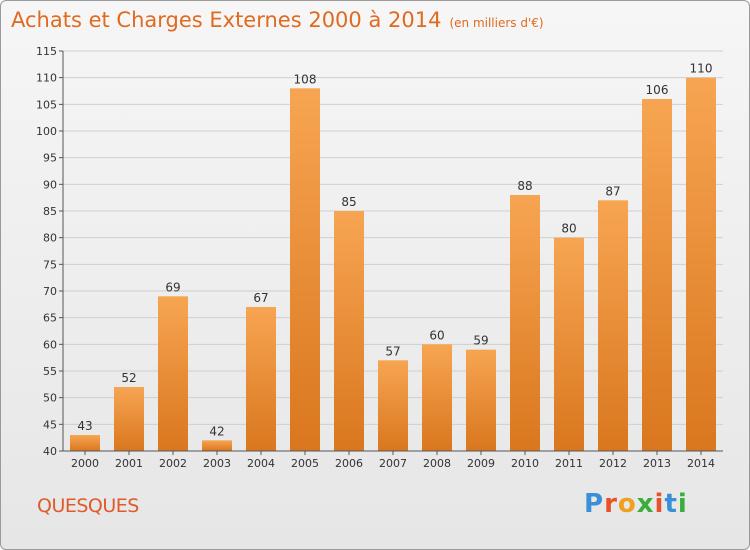 Image resolution: width=750 pixels, height=550 pixels. What do you see at coordinates (261, 379) in the screenshot?
I see `bar-2004` at bounding box center [261, 379].